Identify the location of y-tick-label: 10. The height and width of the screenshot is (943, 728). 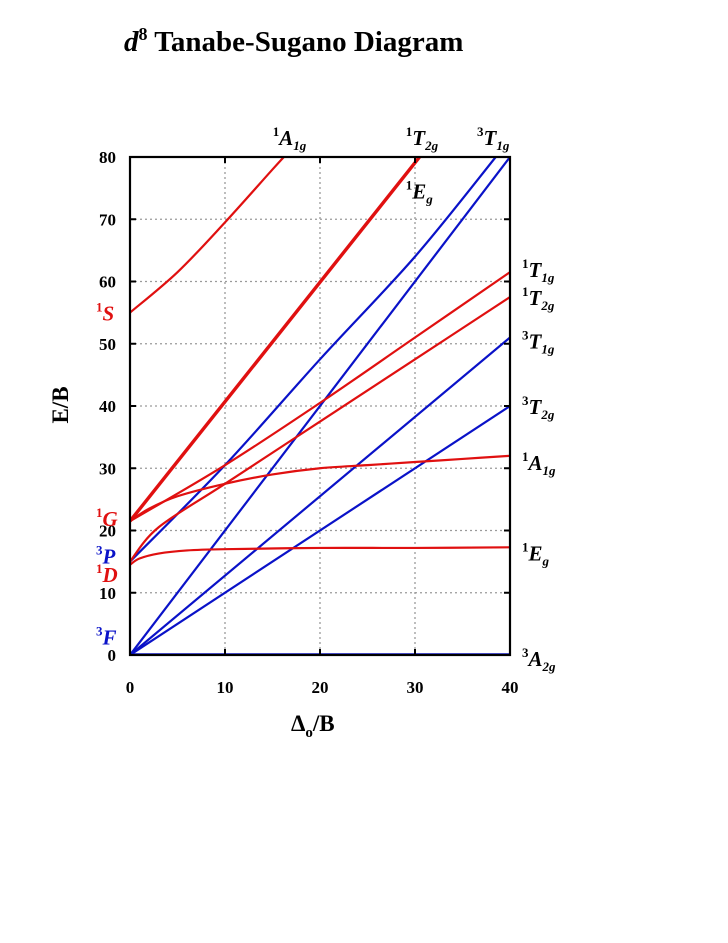
(107, 593).